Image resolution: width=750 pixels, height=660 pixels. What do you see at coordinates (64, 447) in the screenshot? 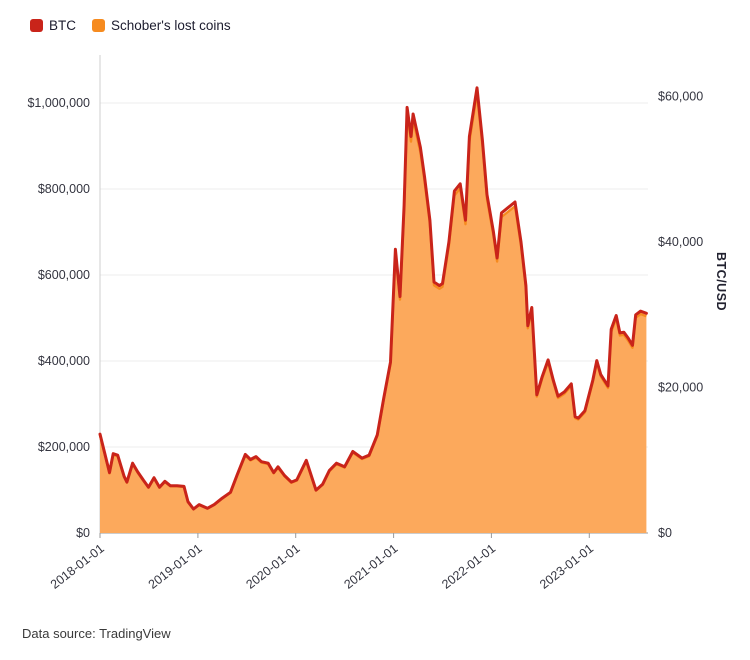
I see `left-axis-tick-label: $200,000` at bounding box center [64, 447].